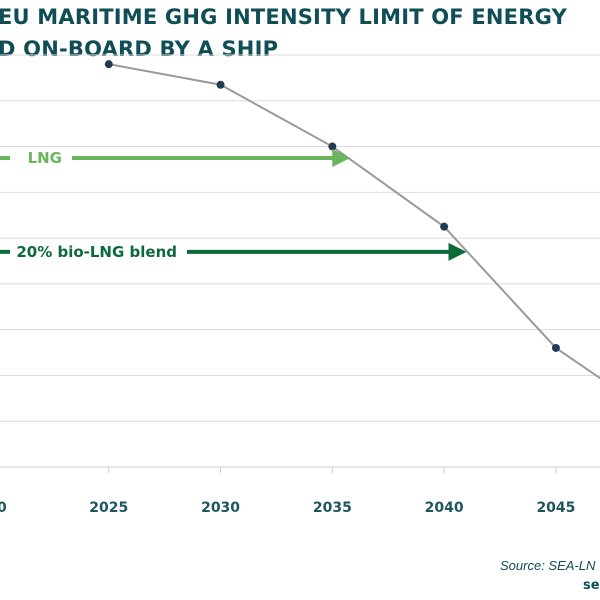  Describe the element at coordinates (233, 205) in the screenshot. I see `annotation-layer: LNG 20% bio-LNG blend` at that location.